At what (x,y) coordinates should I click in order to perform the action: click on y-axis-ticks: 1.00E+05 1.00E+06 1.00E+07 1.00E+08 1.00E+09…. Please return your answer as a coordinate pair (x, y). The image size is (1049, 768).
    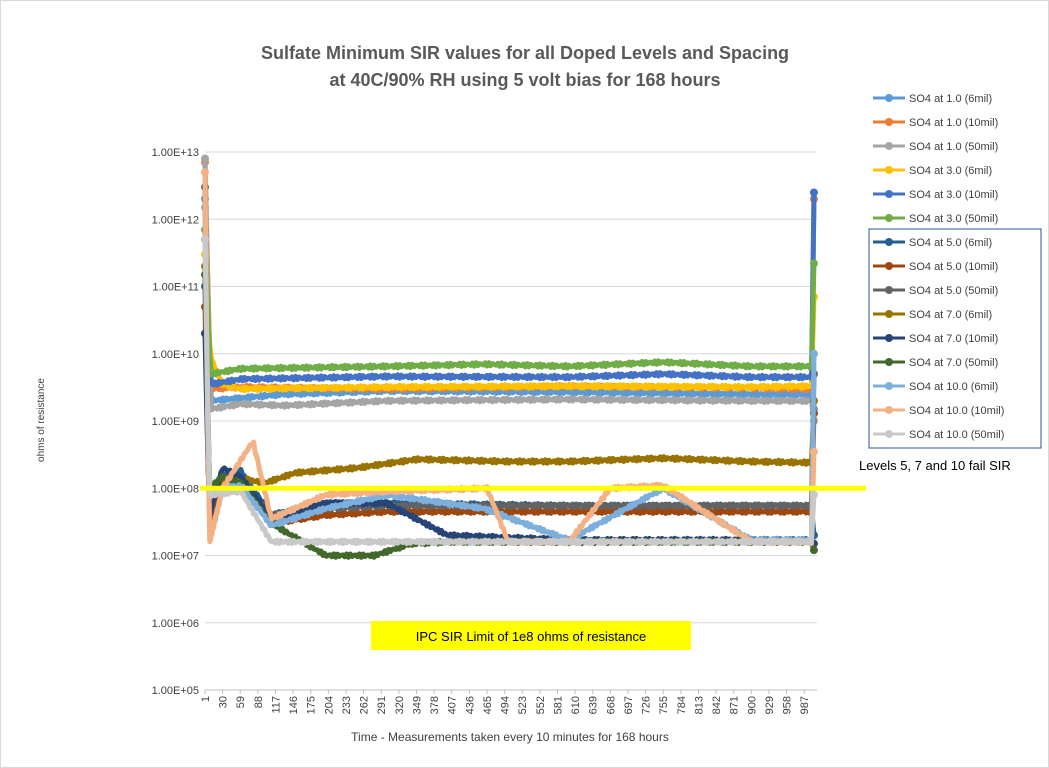
    Looking at the image, I should click on (175, 422).